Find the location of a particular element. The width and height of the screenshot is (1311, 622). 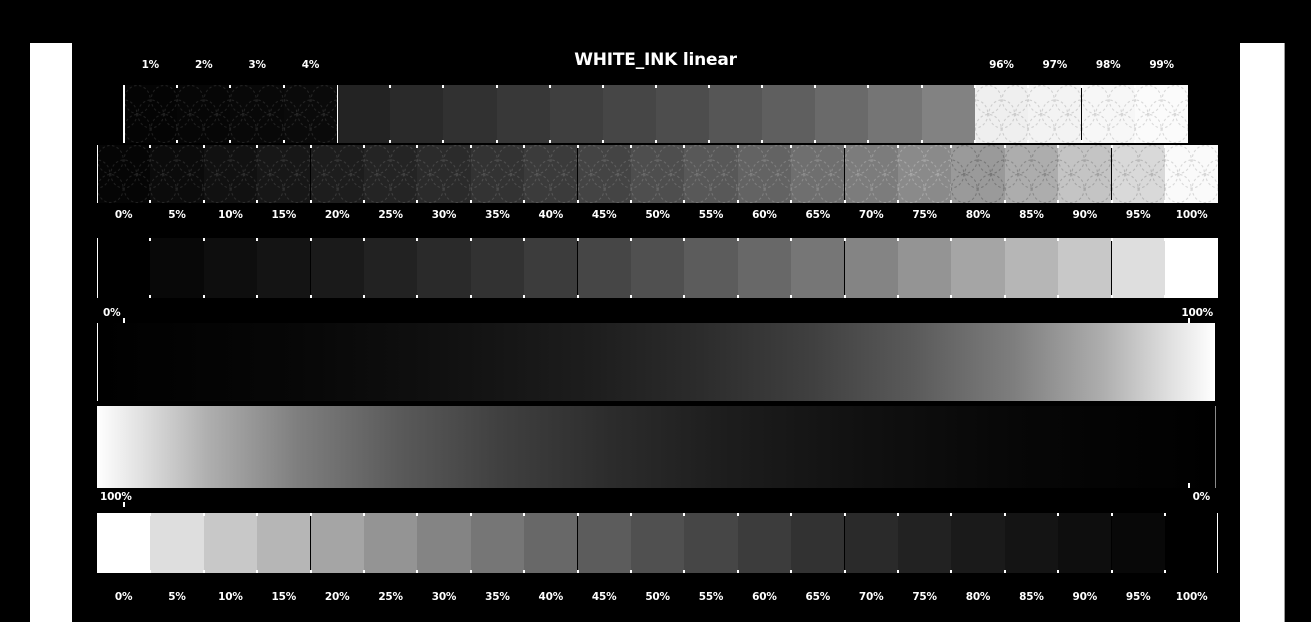

patch-band6-55pct is located at coordinates (711, 543).